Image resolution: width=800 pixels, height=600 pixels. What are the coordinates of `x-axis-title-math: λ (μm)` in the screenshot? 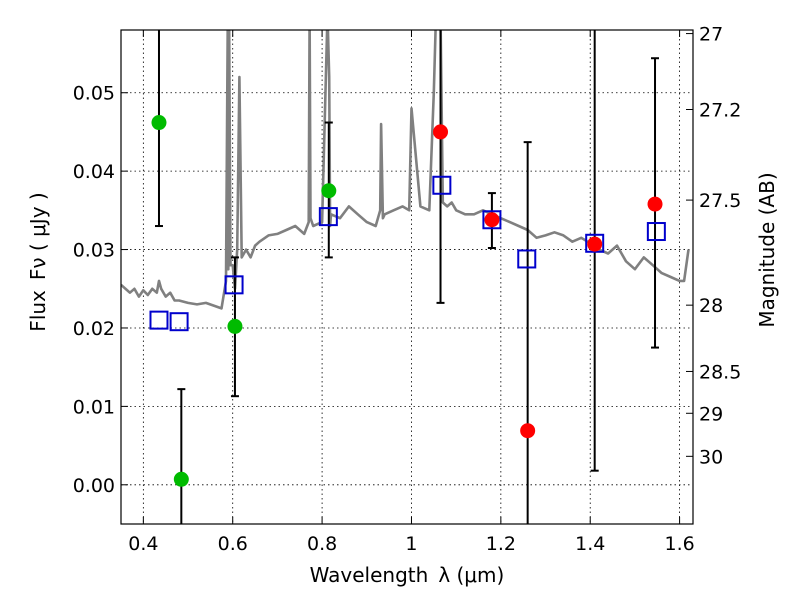 It's located at (471, 575).